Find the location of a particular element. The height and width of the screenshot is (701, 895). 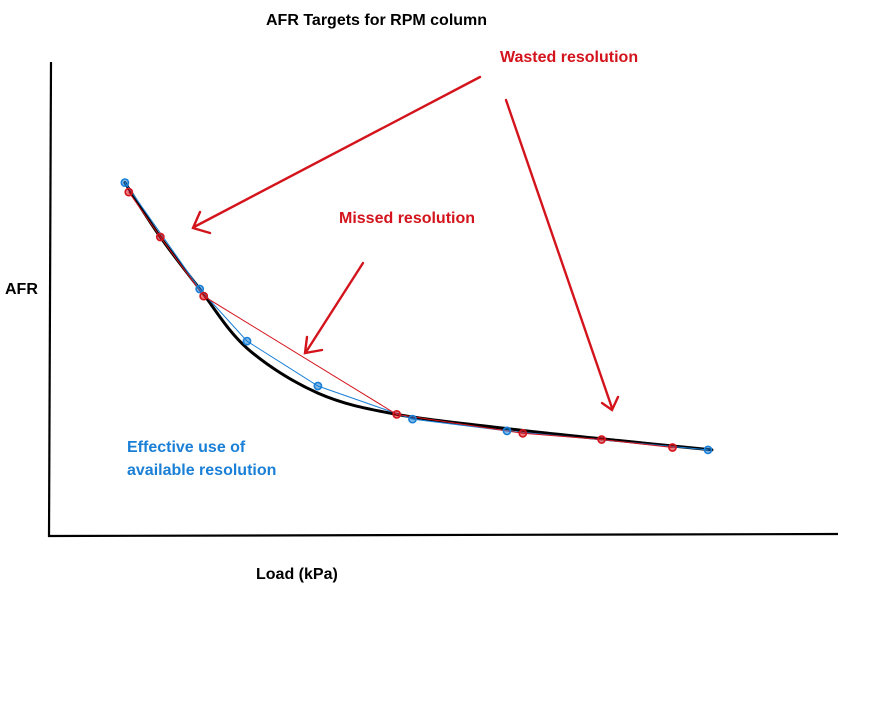

arrow-missed is located at coordinates (334, 308).